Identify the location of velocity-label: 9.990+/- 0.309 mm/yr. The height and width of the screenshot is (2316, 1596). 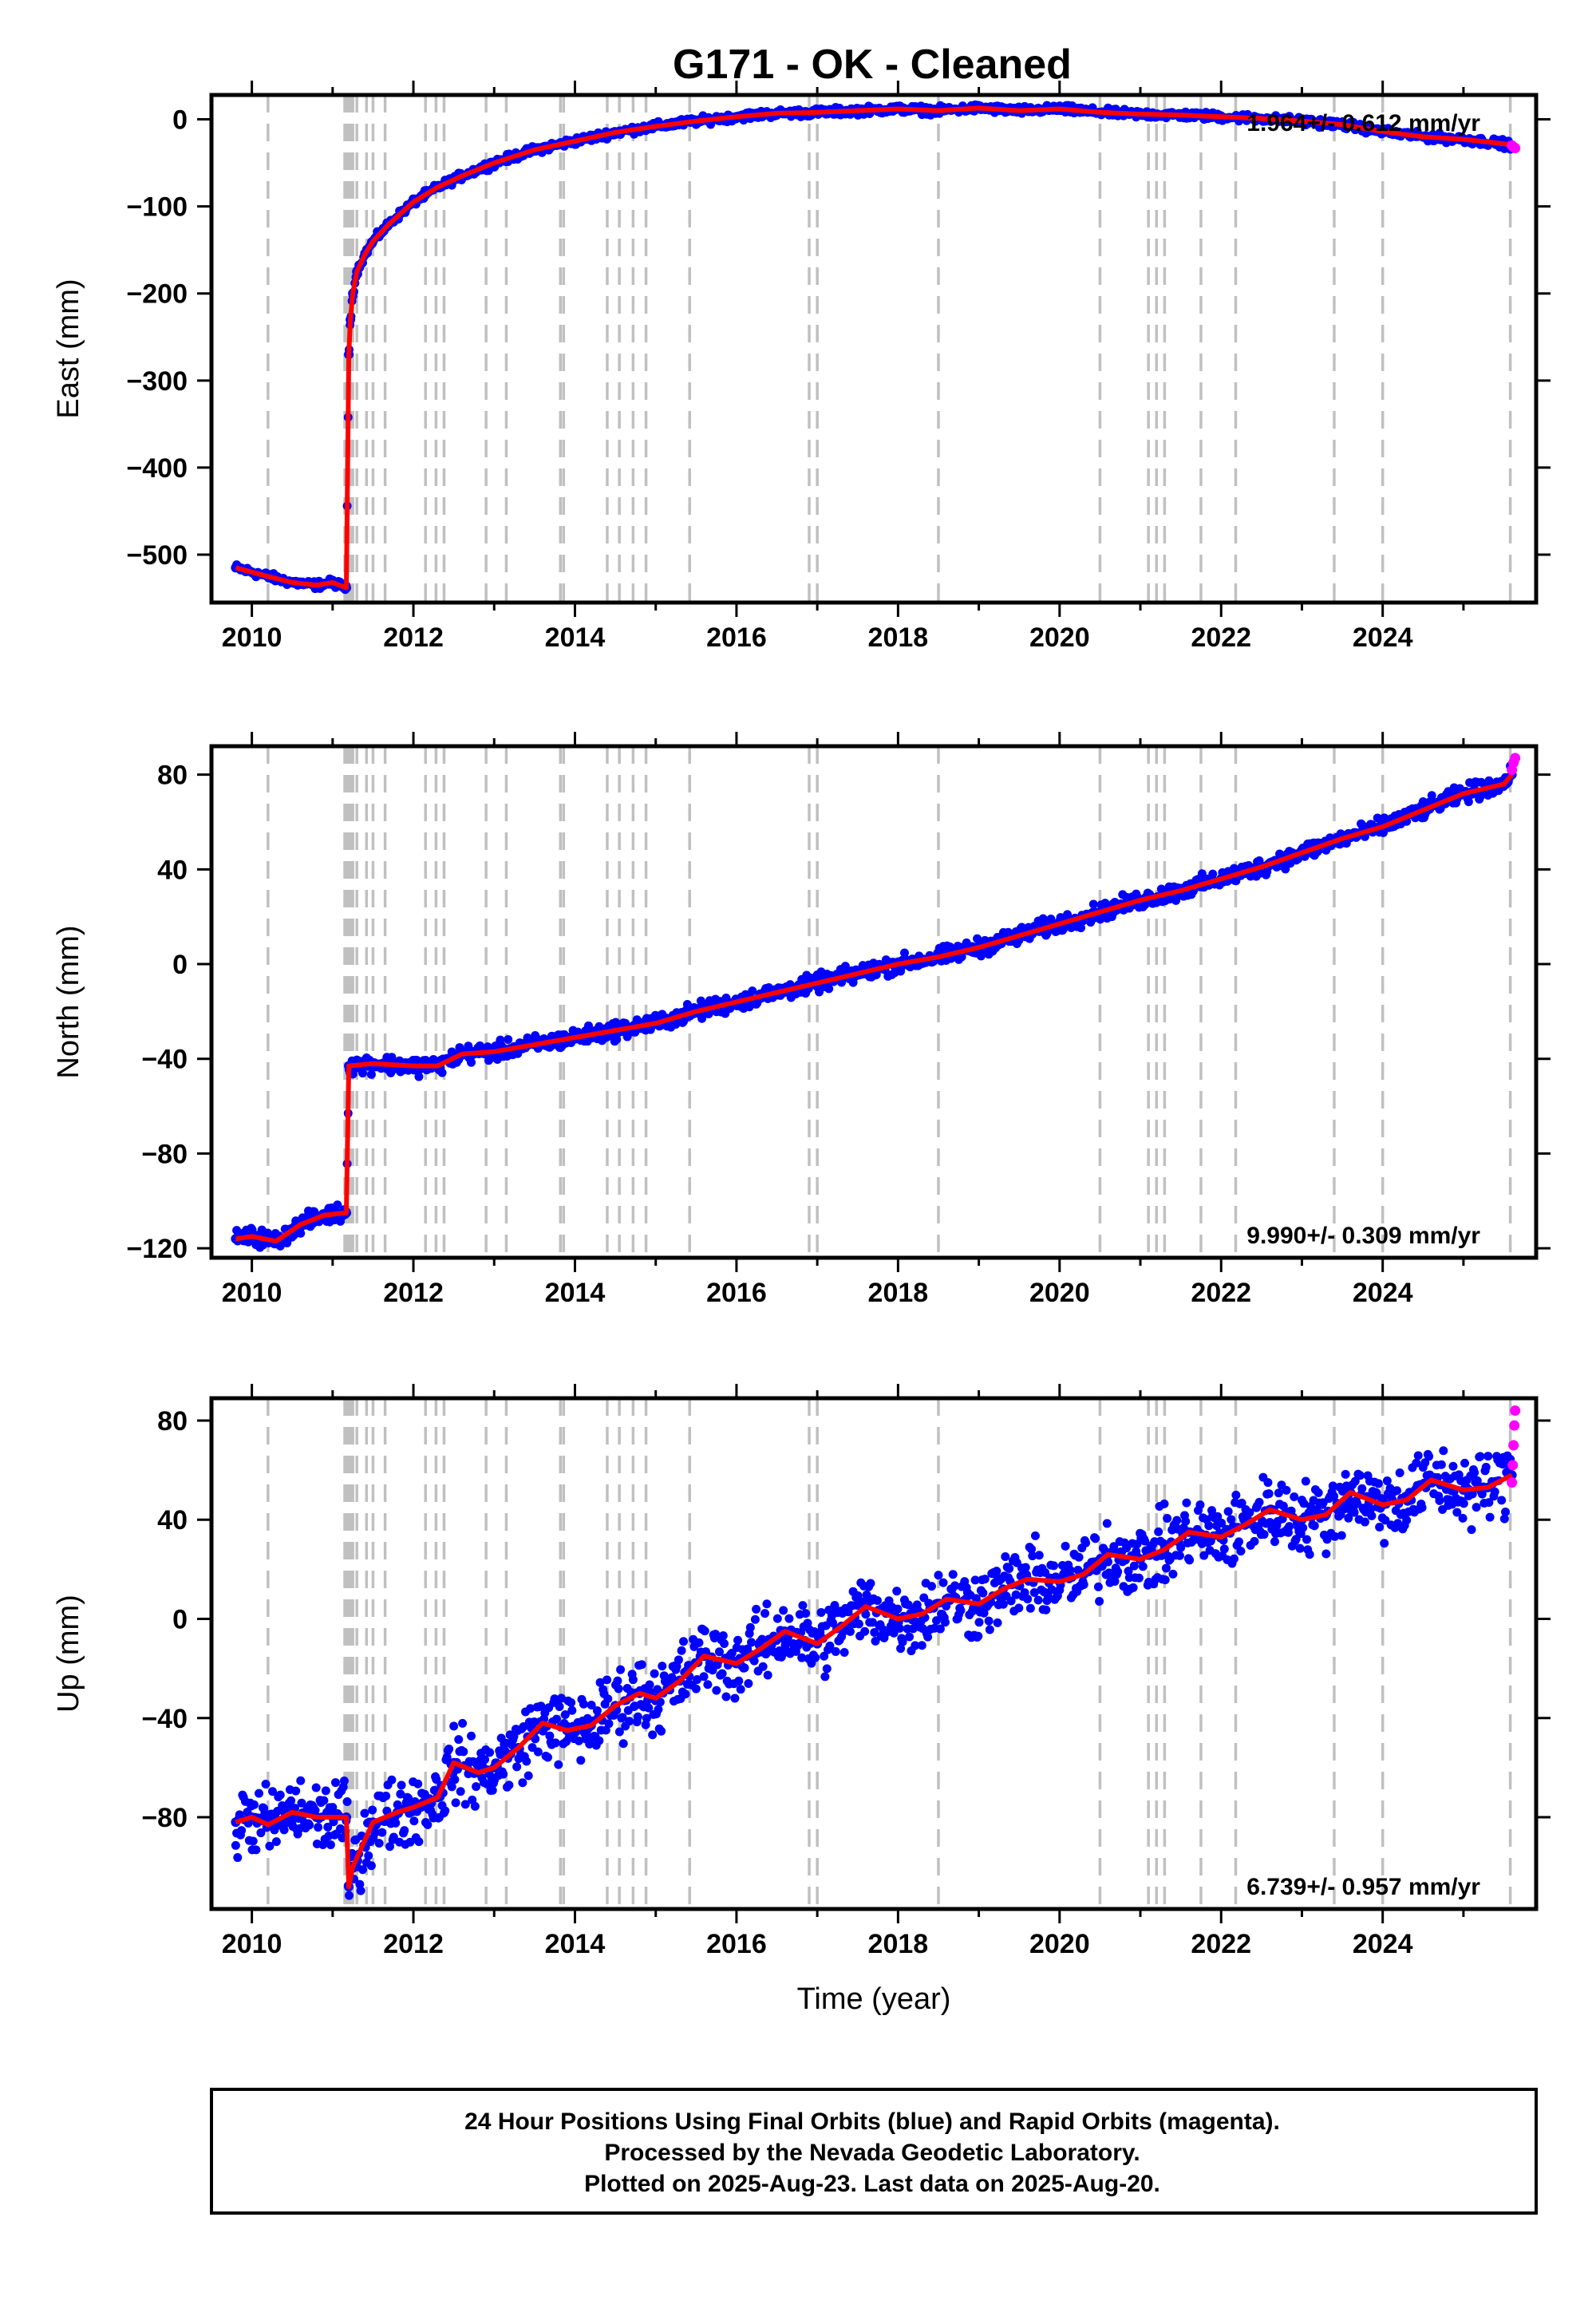
(1363, 1236).